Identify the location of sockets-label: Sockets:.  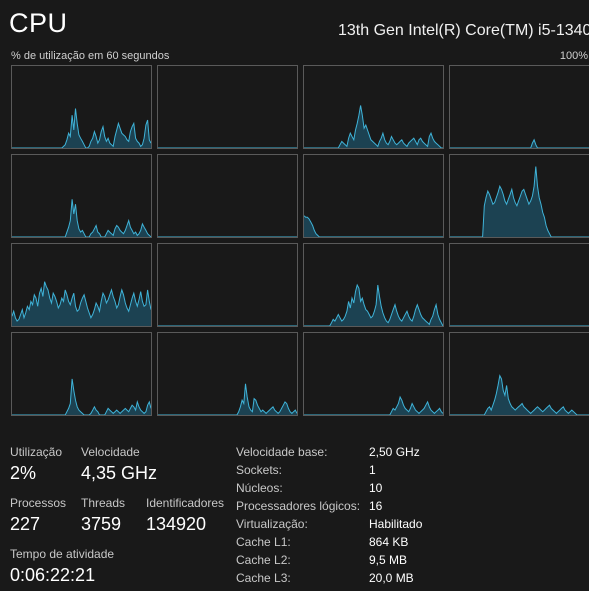
(259, 470).